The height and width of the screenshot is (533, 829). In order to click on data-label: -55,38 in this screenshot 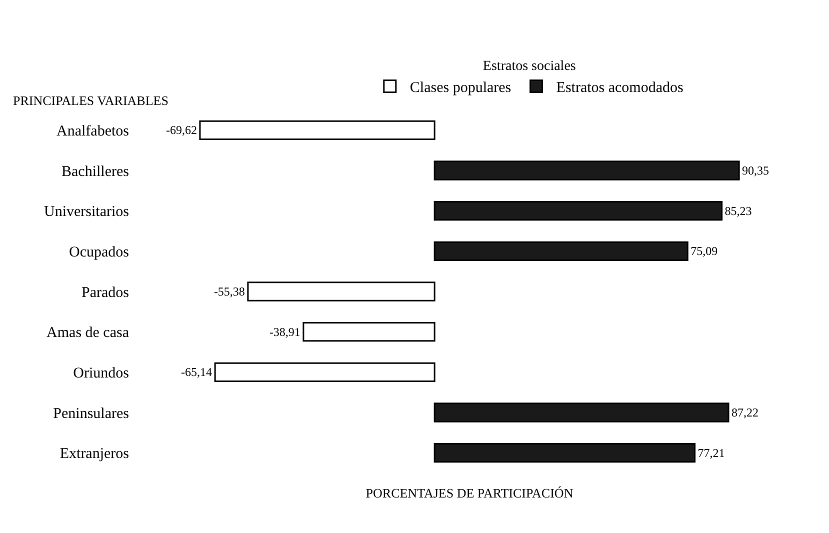, I will do `click(229, 291)`.